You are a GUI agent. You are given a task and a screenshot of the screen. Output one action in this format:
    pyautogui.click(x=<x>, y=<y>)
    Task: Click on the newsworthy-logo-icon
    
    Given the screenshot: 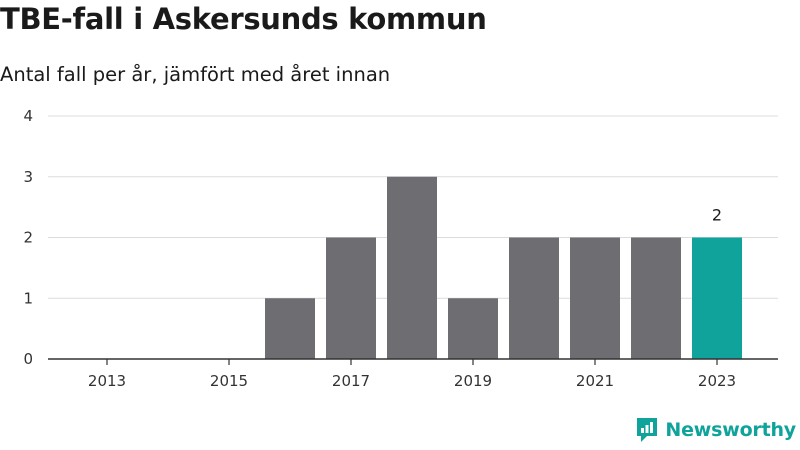 What is the action you would take?
    pyautogui.click(x=647, y=430)
    